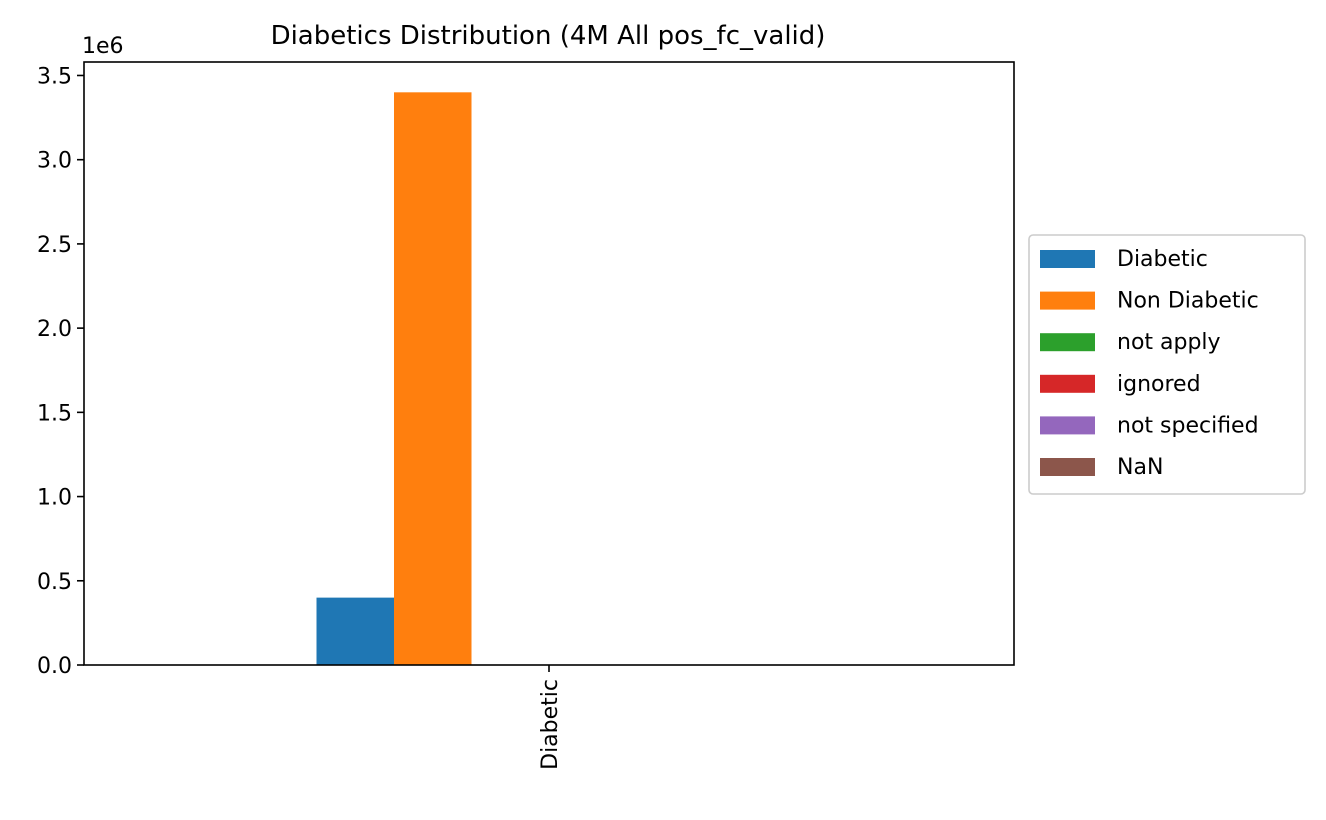  Describe the element at coordinates (103, 46) in the screenshot. I see `y-axis-offset-label: 1e6` at that location.